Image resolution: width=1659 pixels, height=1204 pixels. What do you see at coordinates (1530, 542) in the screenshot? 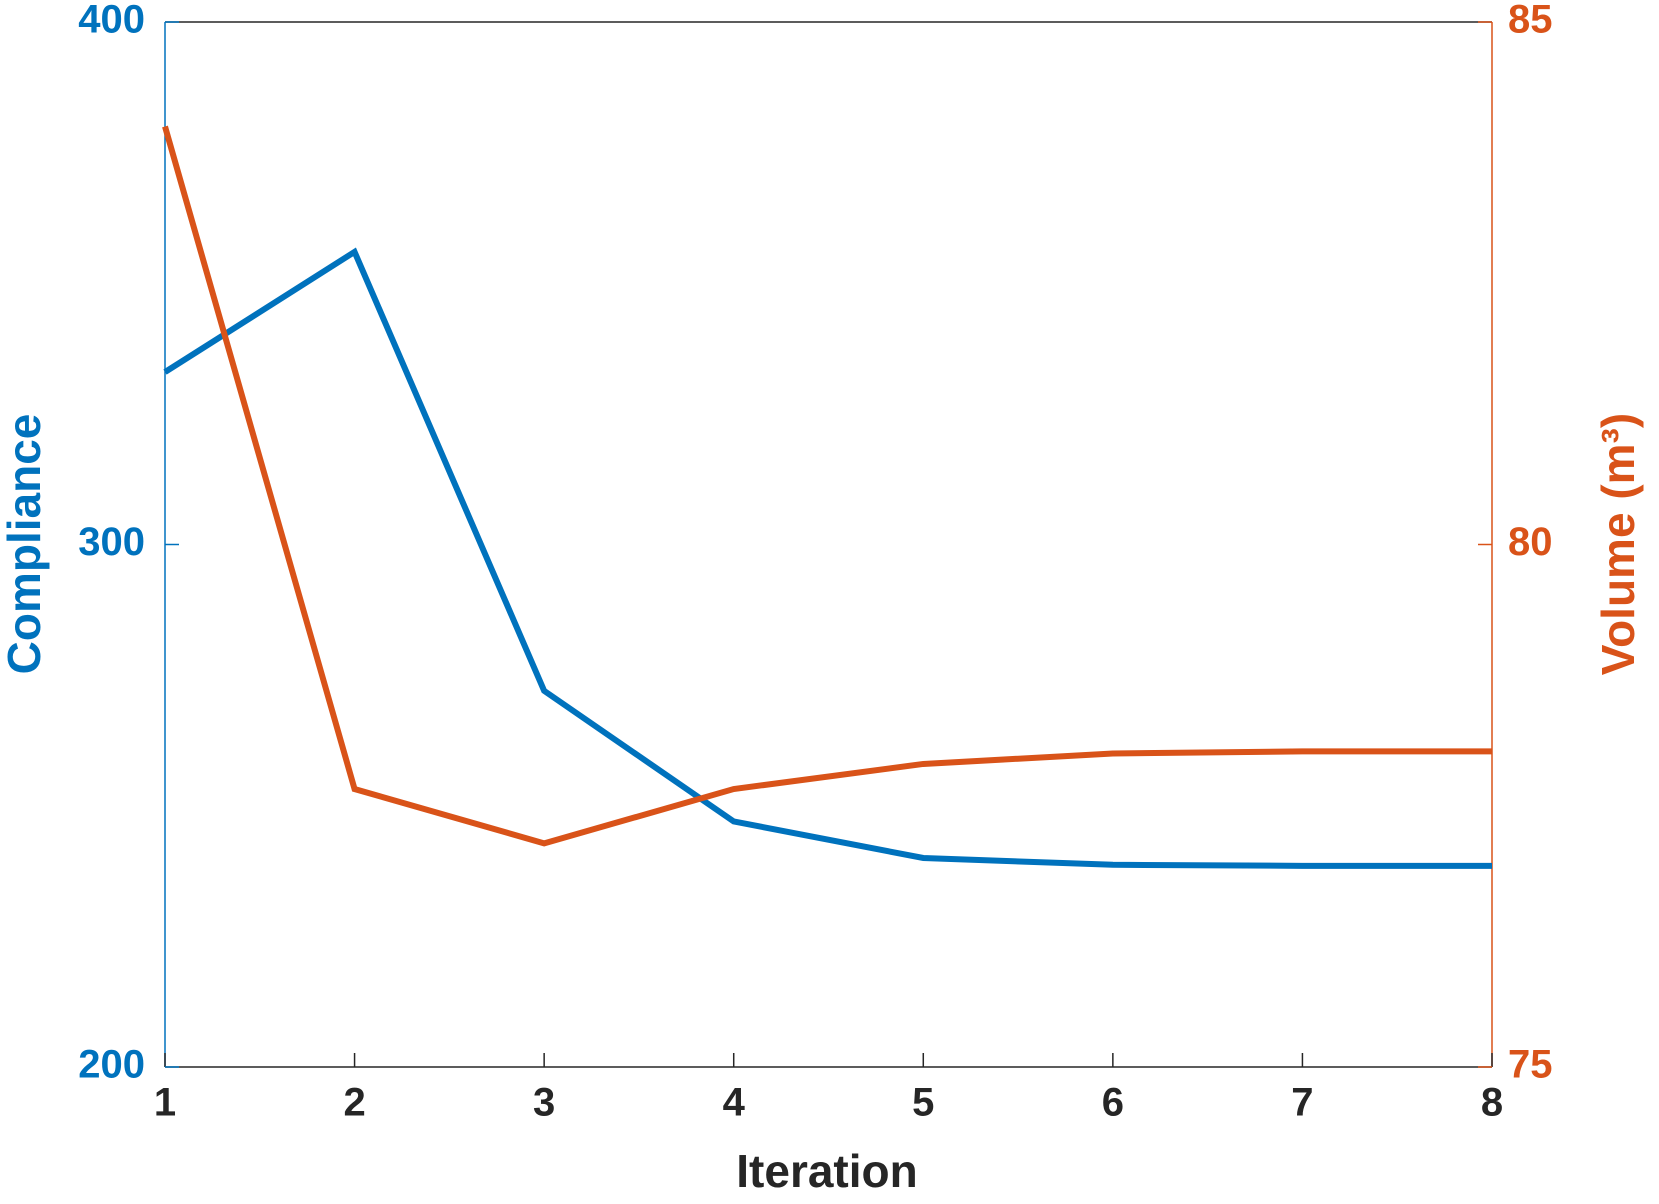
I see `y2-tick-label: 80` at bounding box center [1530, 542].